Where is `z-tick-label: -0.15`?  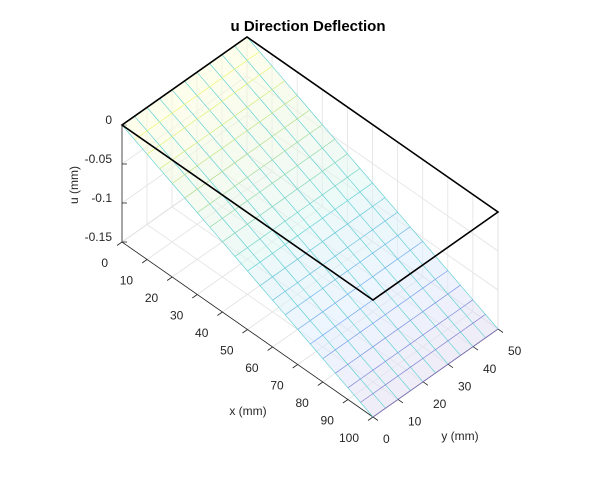
z-tick-label: -0.15 is located at coordinates (99, 237).